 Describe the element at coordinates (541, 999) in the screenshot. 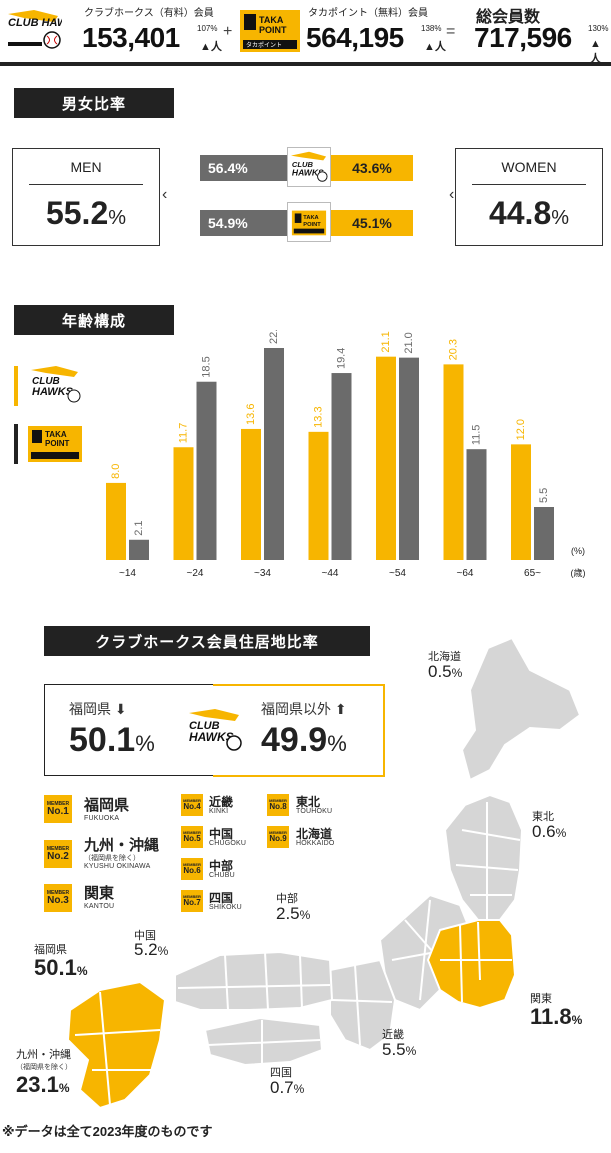

I see `map-label-kanto: 関東` at that location.